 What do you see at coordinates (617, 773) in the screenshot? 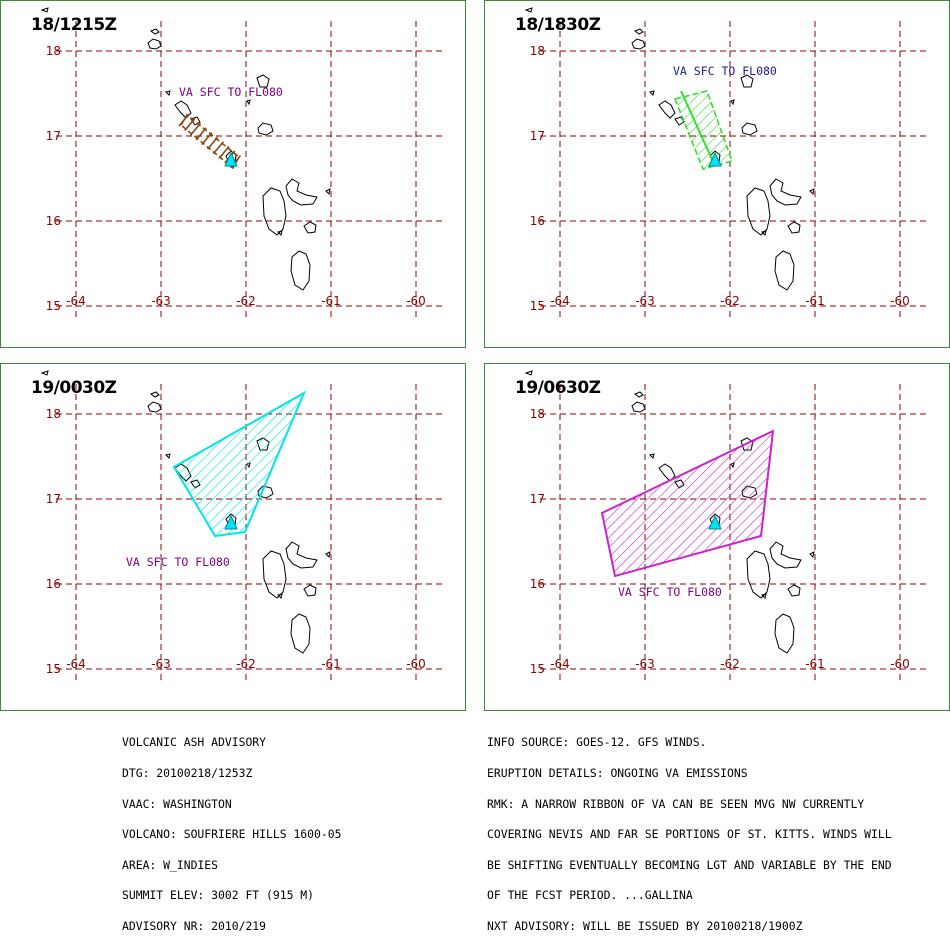
I see `advisory-line: ERUPTION DETAILS: ONGOING VA EMISSIONS` at bounding box center [617, 773].